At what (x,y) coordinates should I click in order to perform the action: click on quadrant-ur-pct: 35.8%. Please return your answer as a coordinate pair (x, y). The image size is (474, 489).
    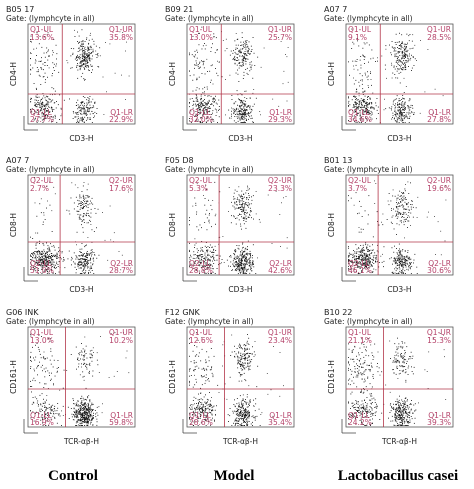
    Looking at the image, I should click on (121, 37).